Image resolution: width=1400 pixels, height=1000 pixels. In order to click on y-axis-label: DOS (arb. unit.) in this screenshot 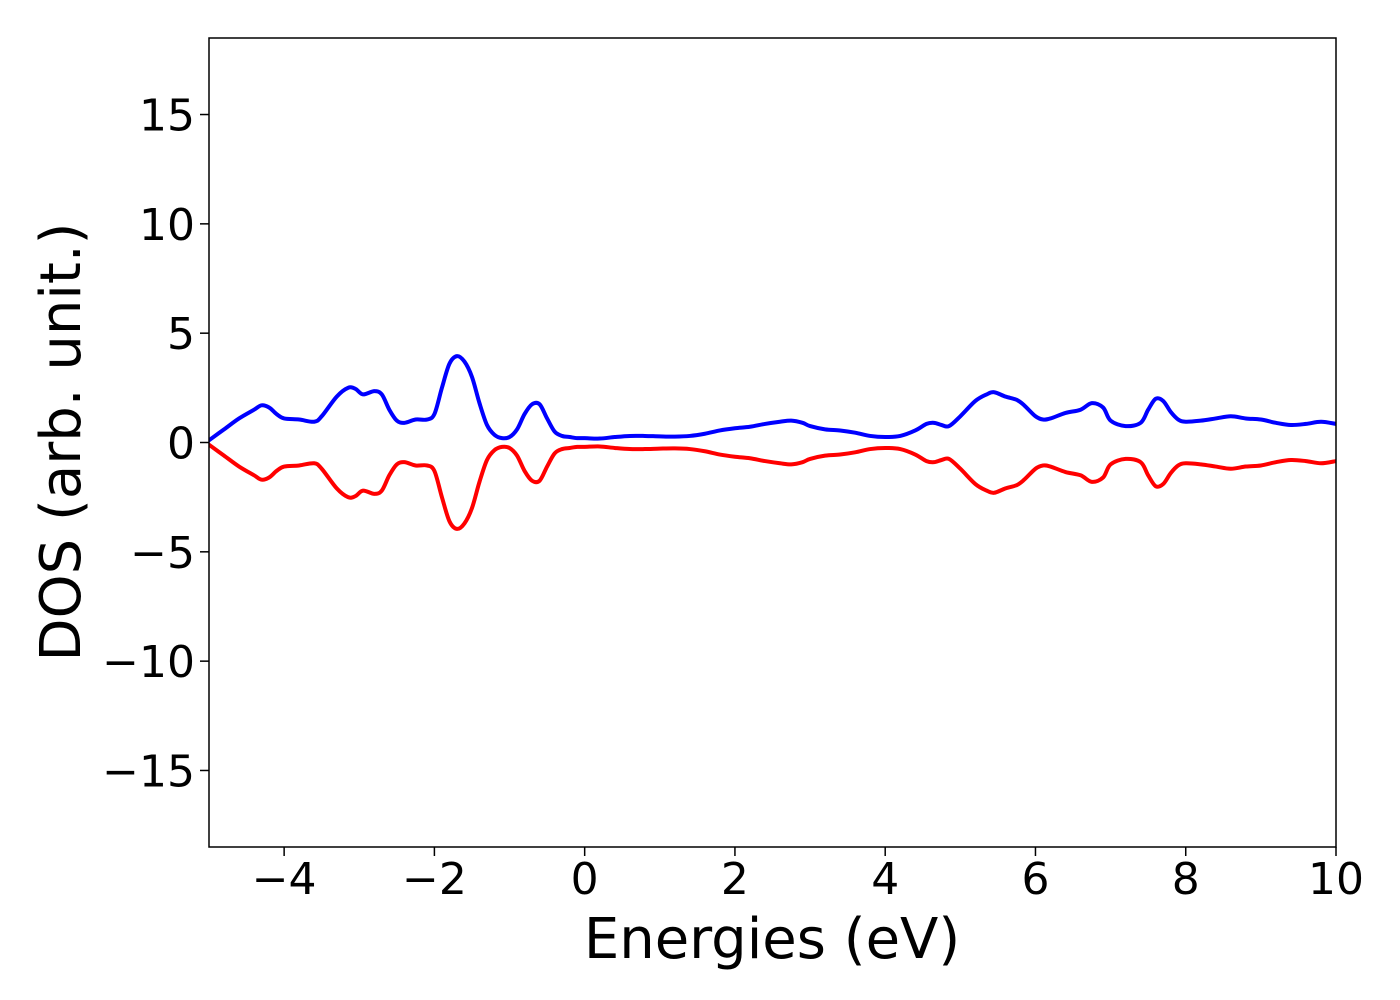, I will do `click(61, 441)`.